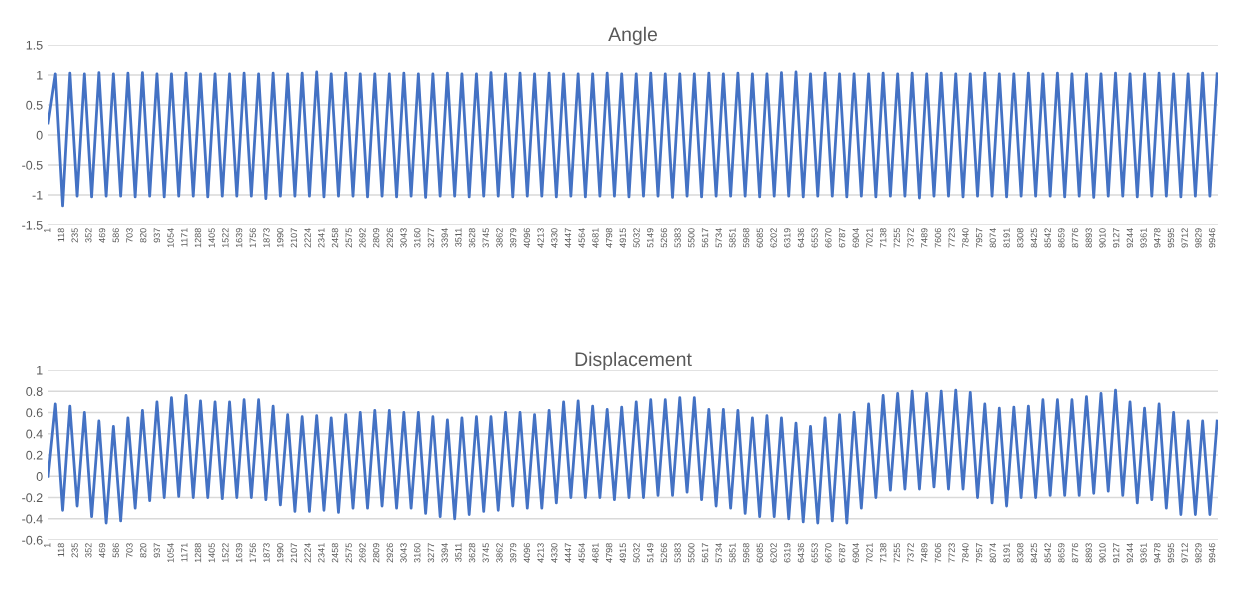 The height and width of the screenshot is (590, 1235). Describe the element at coordinates (376, 553) in the screenshot. I see `x-tick-label: 2809` at that location.